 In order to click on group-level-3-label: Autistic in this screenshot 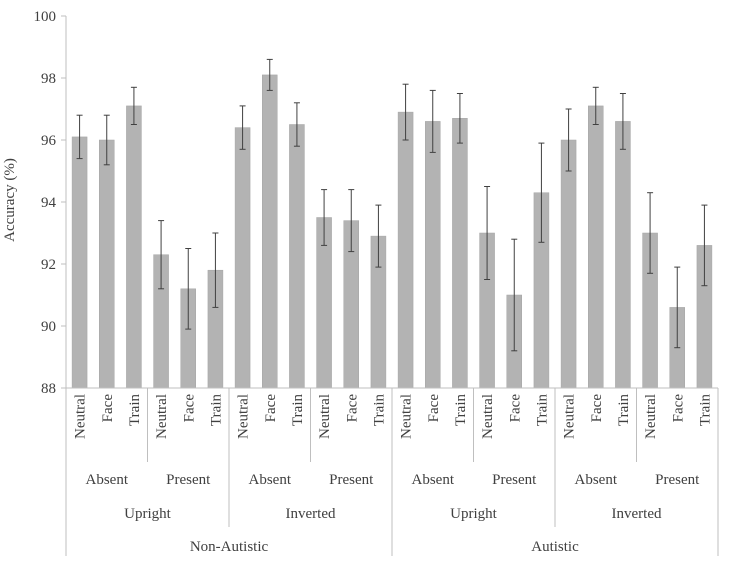, I will do `click(555, 547)`.